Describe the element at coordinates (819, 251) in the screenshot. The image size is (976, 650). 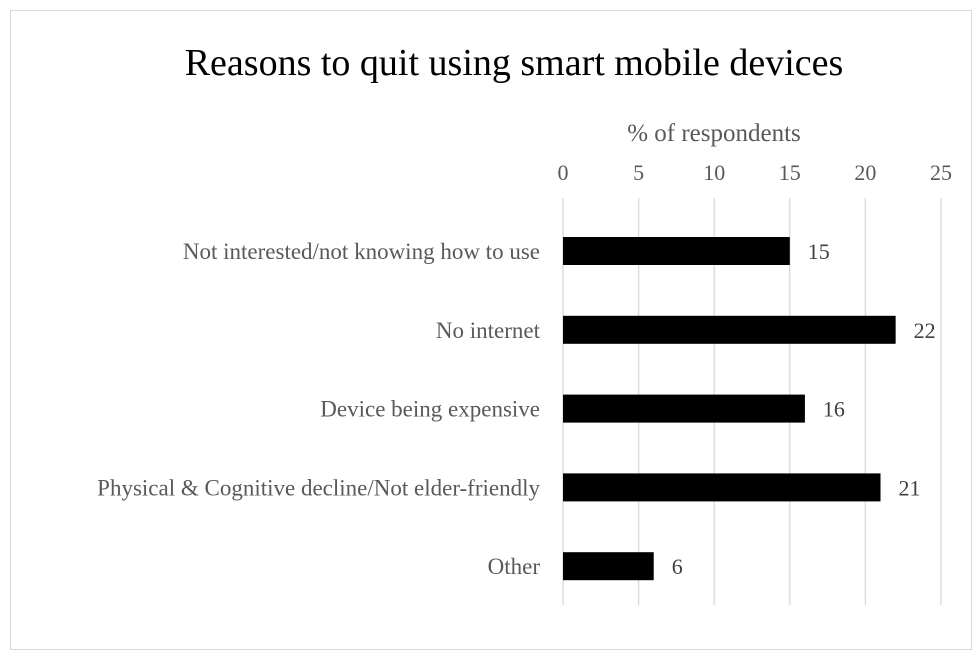
I see `data-label: 15` at that location.